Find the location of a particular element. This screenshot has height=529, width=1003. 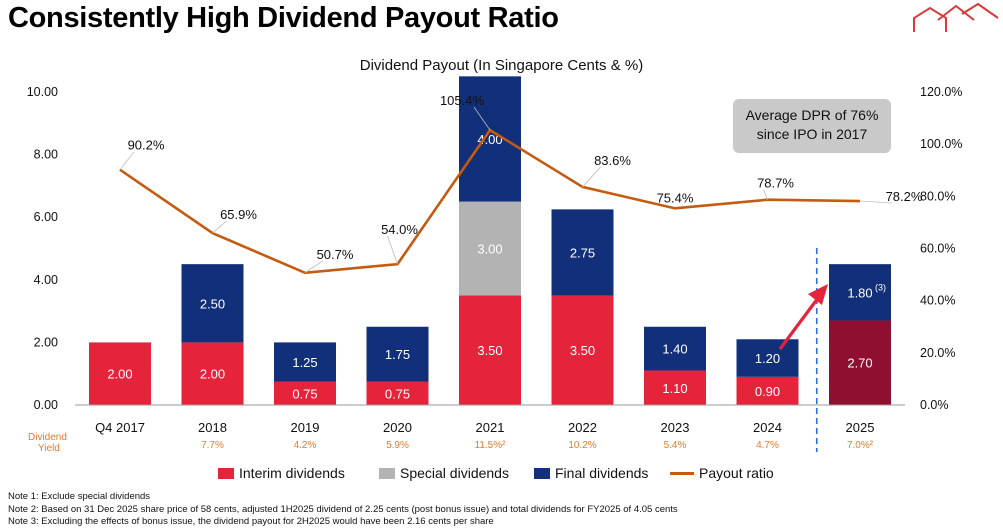

average-dpr-callout: Average DPR of 76% since IPO in 2017 is located at coordinates (812, 126).